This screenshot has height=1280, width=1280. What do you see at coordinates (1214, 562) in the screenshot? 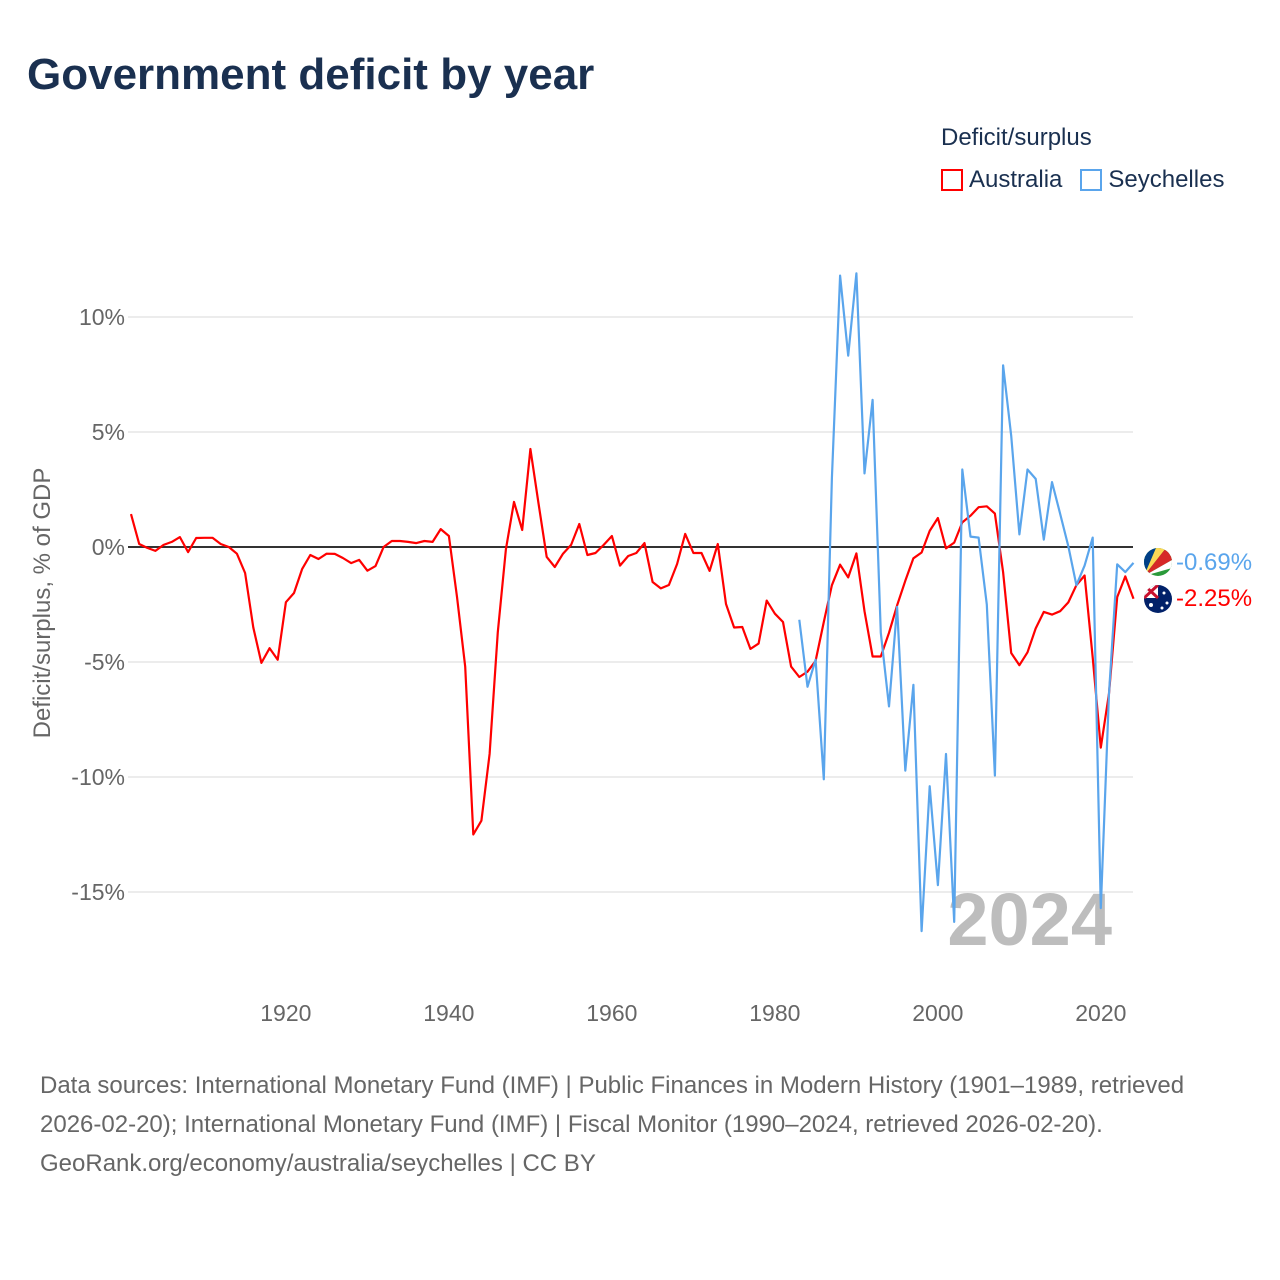
I see `end-label-seychelles: -0.69%` at bounding box center [1214, 562].